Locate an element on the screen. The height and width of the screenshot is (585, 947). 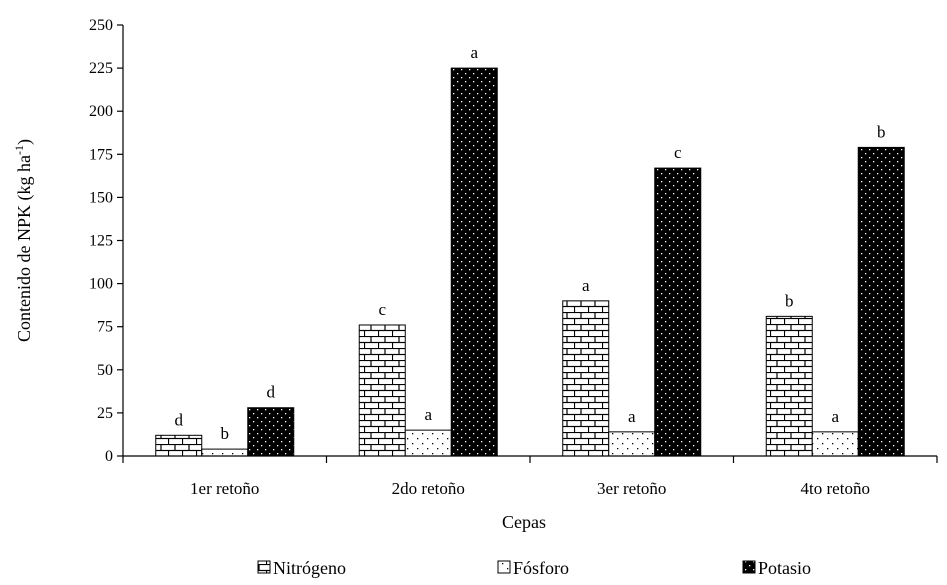
y-axis-title: Contenido de NPK (kg ha-1) is located at coordinates (23, 240).